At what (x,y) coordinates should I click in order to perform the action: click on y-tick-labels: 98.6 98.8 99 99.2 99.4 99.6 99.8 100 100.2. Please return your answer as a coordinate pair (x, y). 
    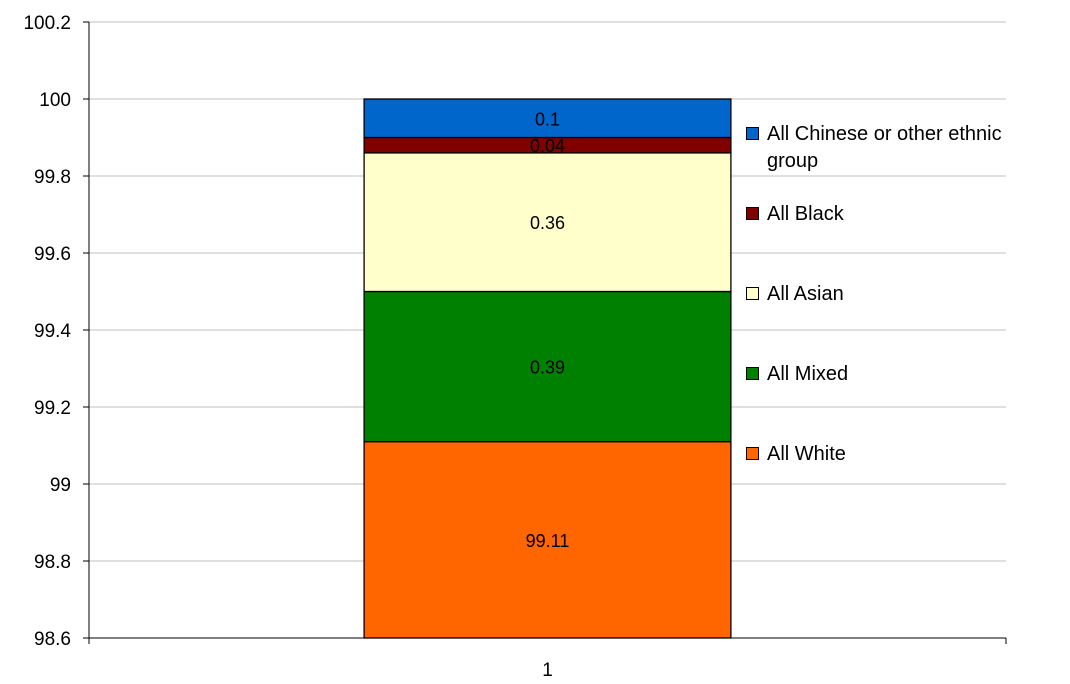
    Looking at the image, I should click on (47, 331).